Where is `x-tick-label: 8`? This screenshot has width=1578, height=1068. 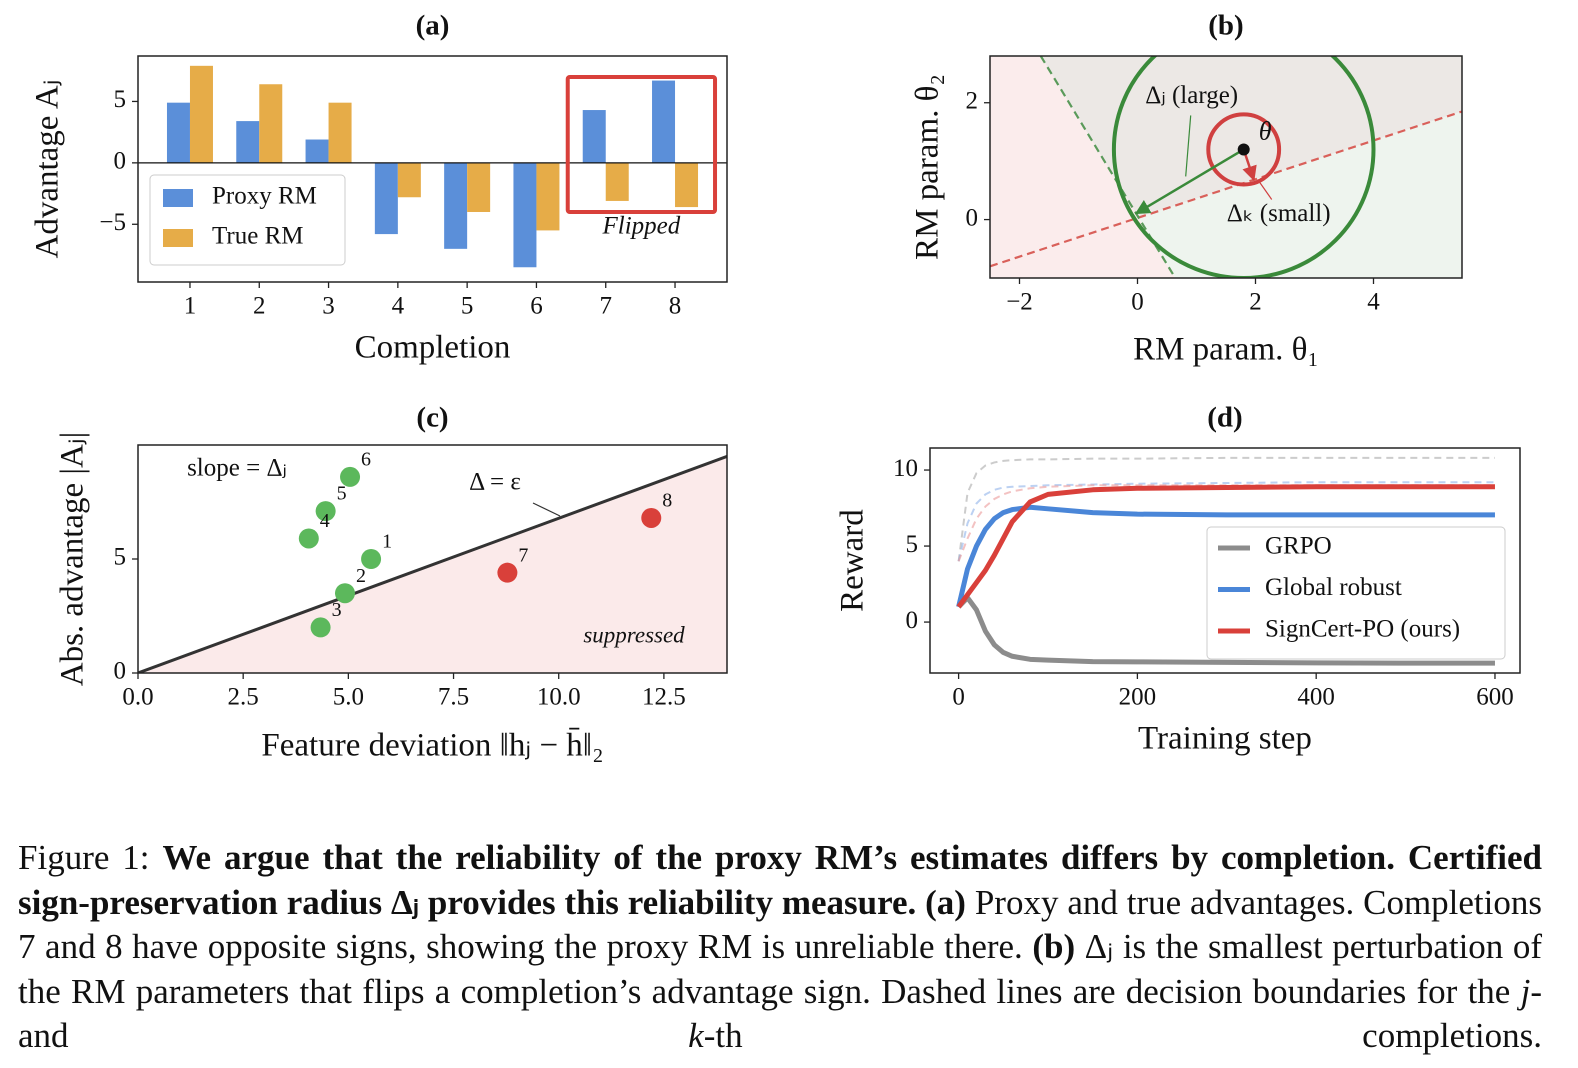
x-tick-label: 8 is located at coordinates (675, 306).